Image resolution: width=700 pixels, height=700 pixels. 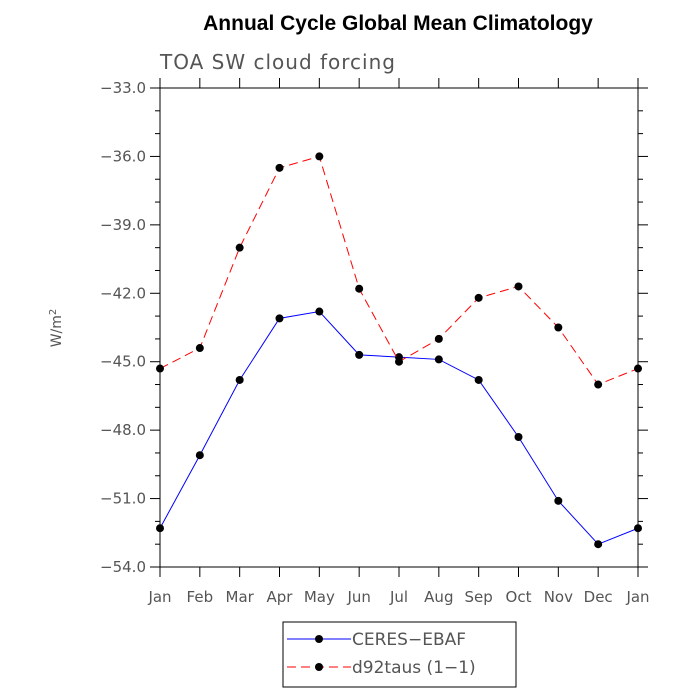 I want to click on x-tick-label: May, so click(x=319, y=597).